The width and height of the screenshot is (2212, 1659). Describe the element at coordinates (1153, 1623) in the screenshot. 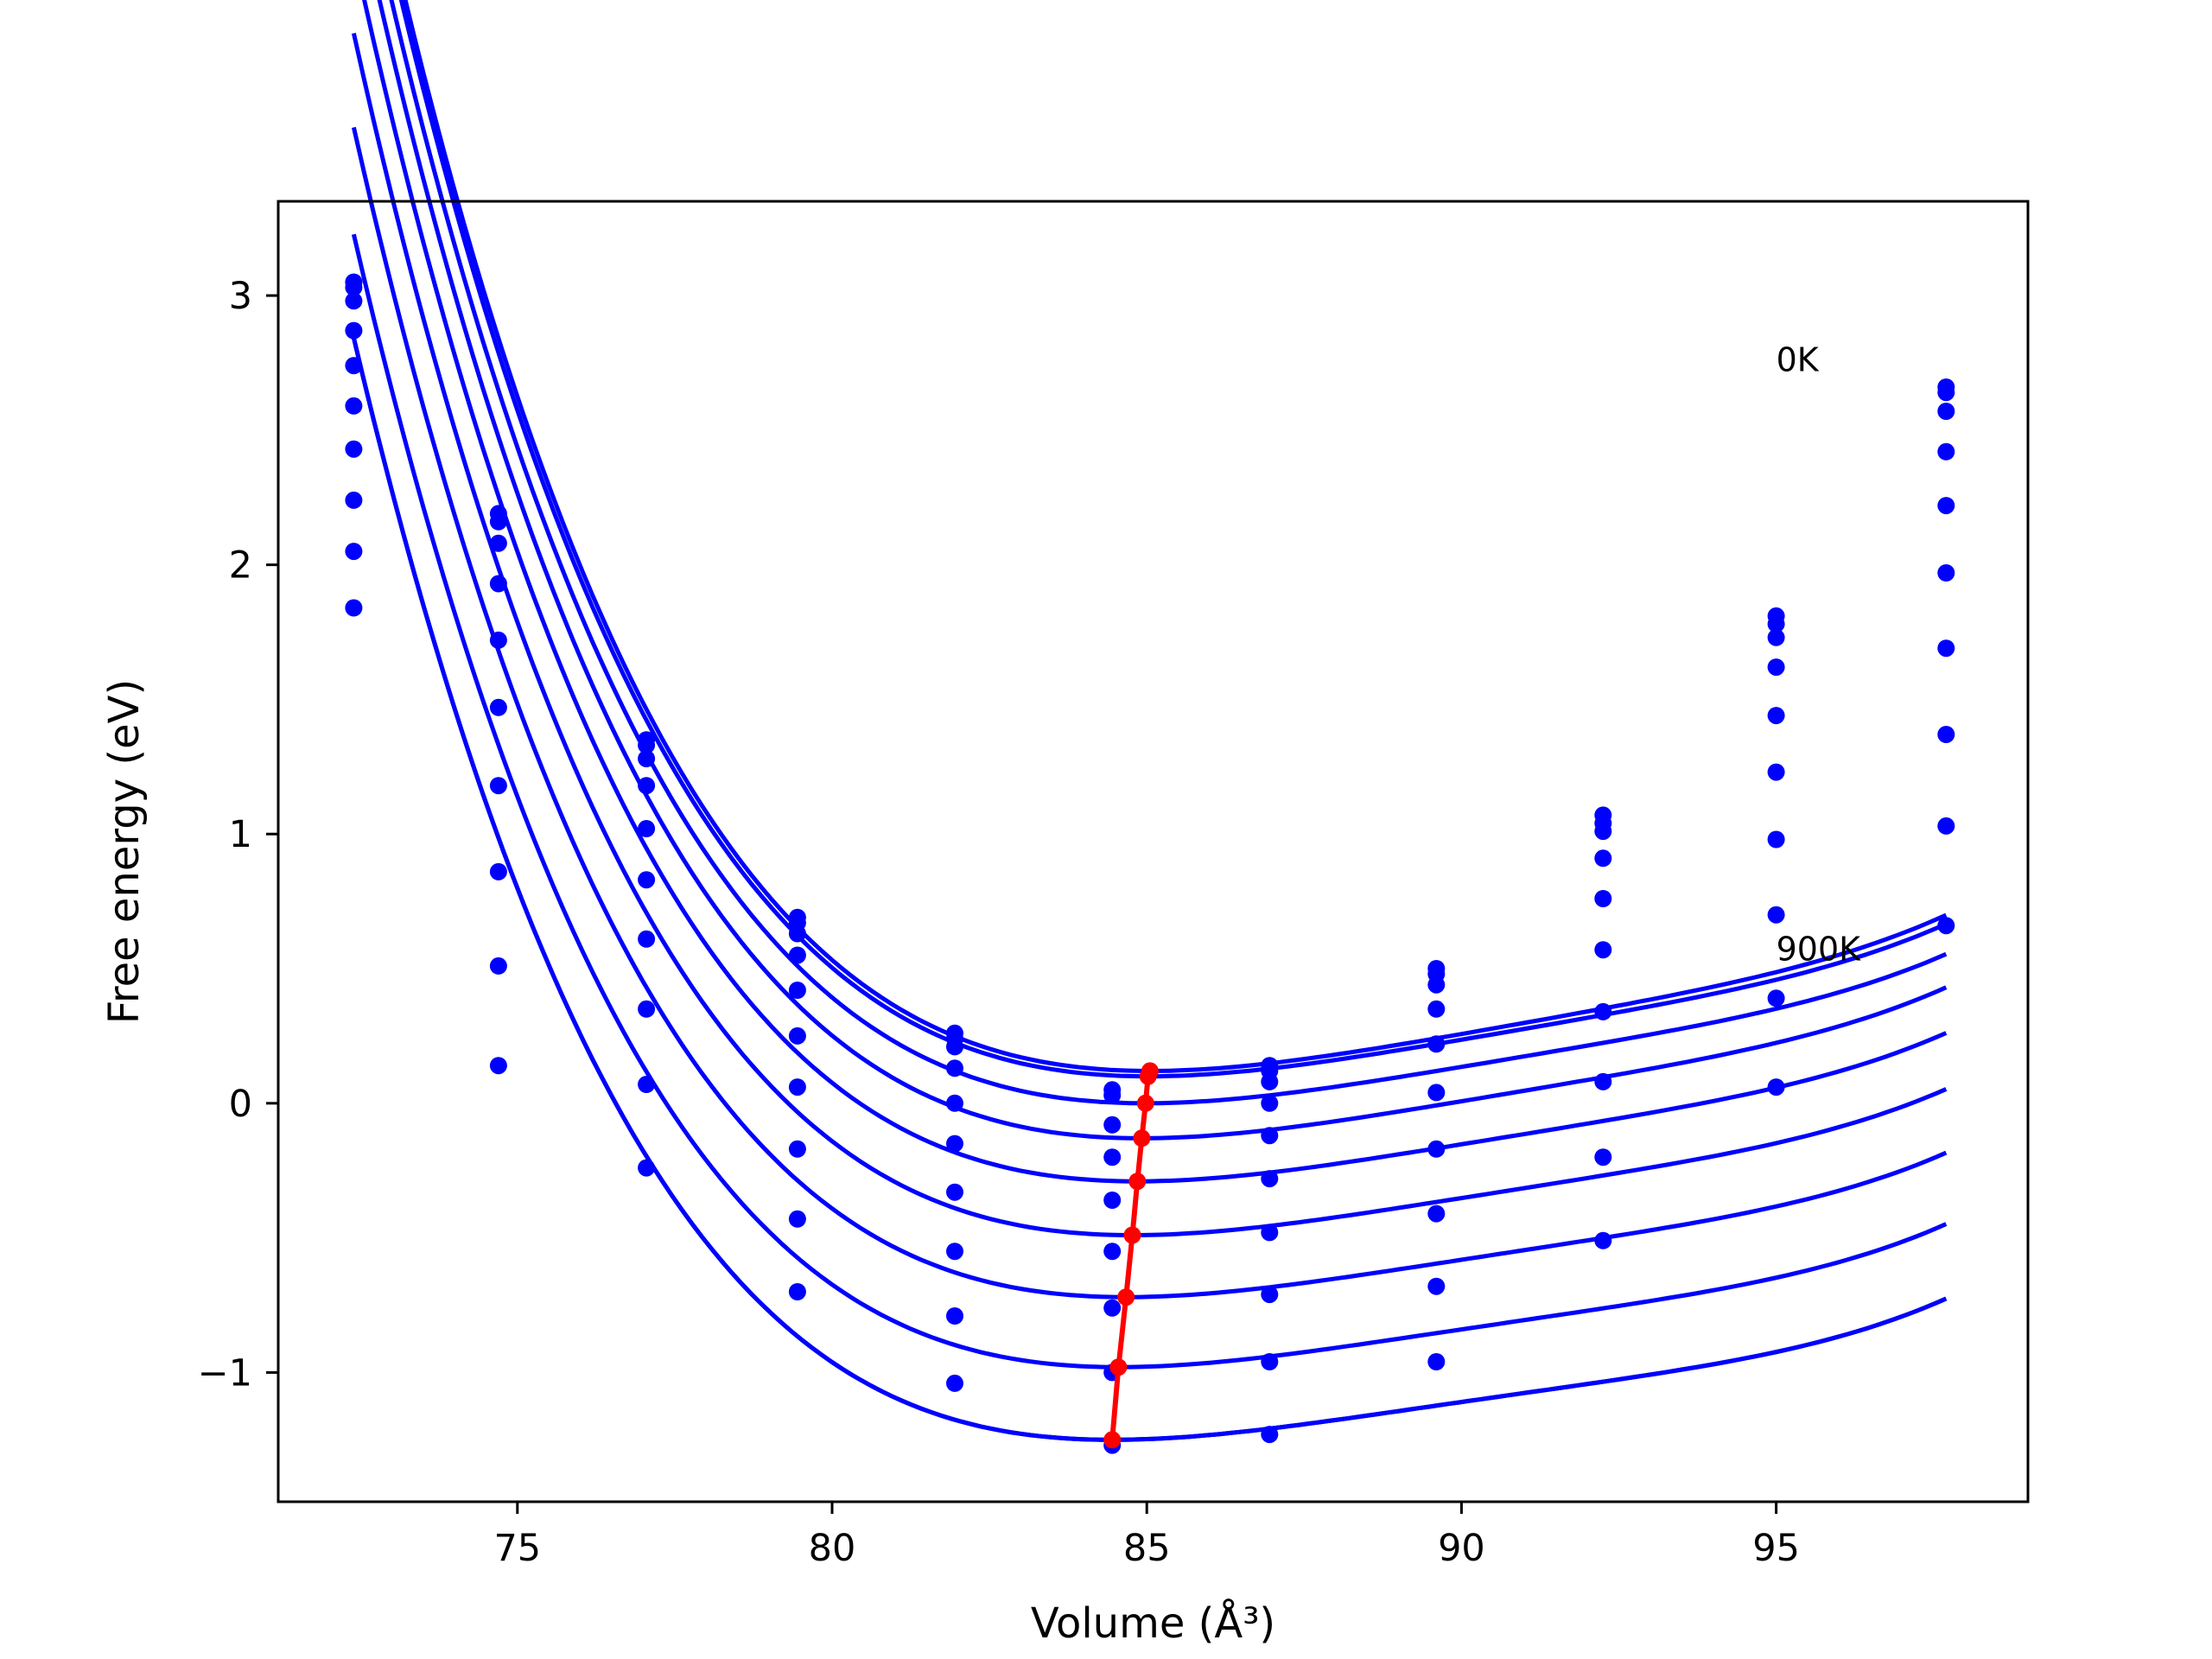

I see `x-axis-label: Volume (Å³)` at that location.